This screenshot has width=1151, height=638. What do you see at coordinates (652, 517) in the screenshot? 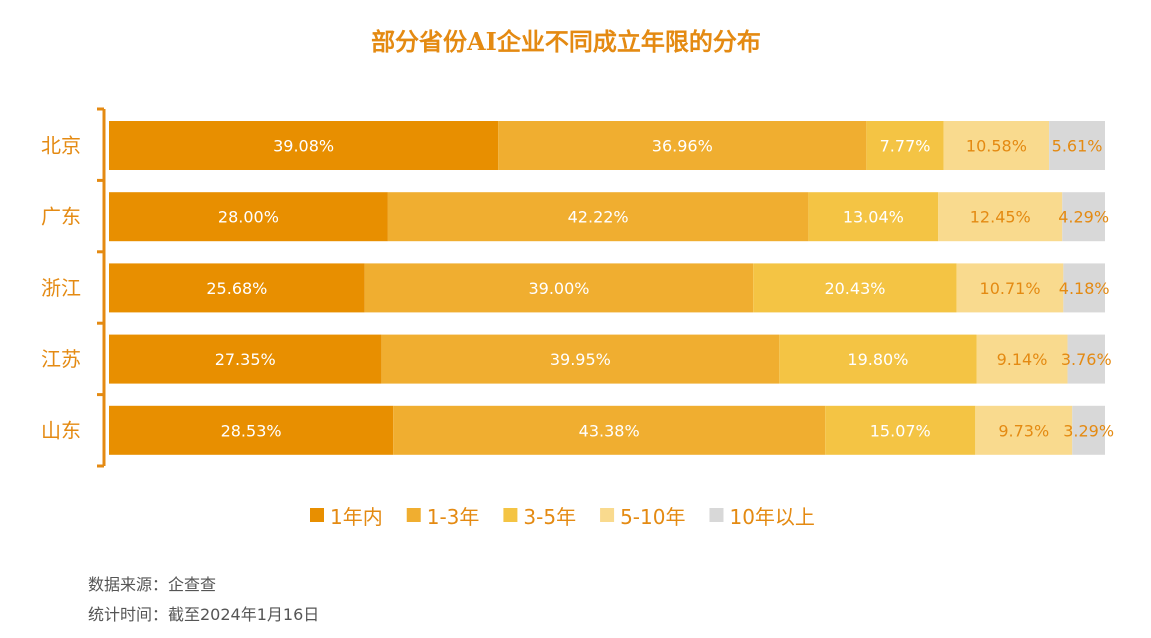
I see `legend-label: 5-10年` at bounding box center [652, 517].